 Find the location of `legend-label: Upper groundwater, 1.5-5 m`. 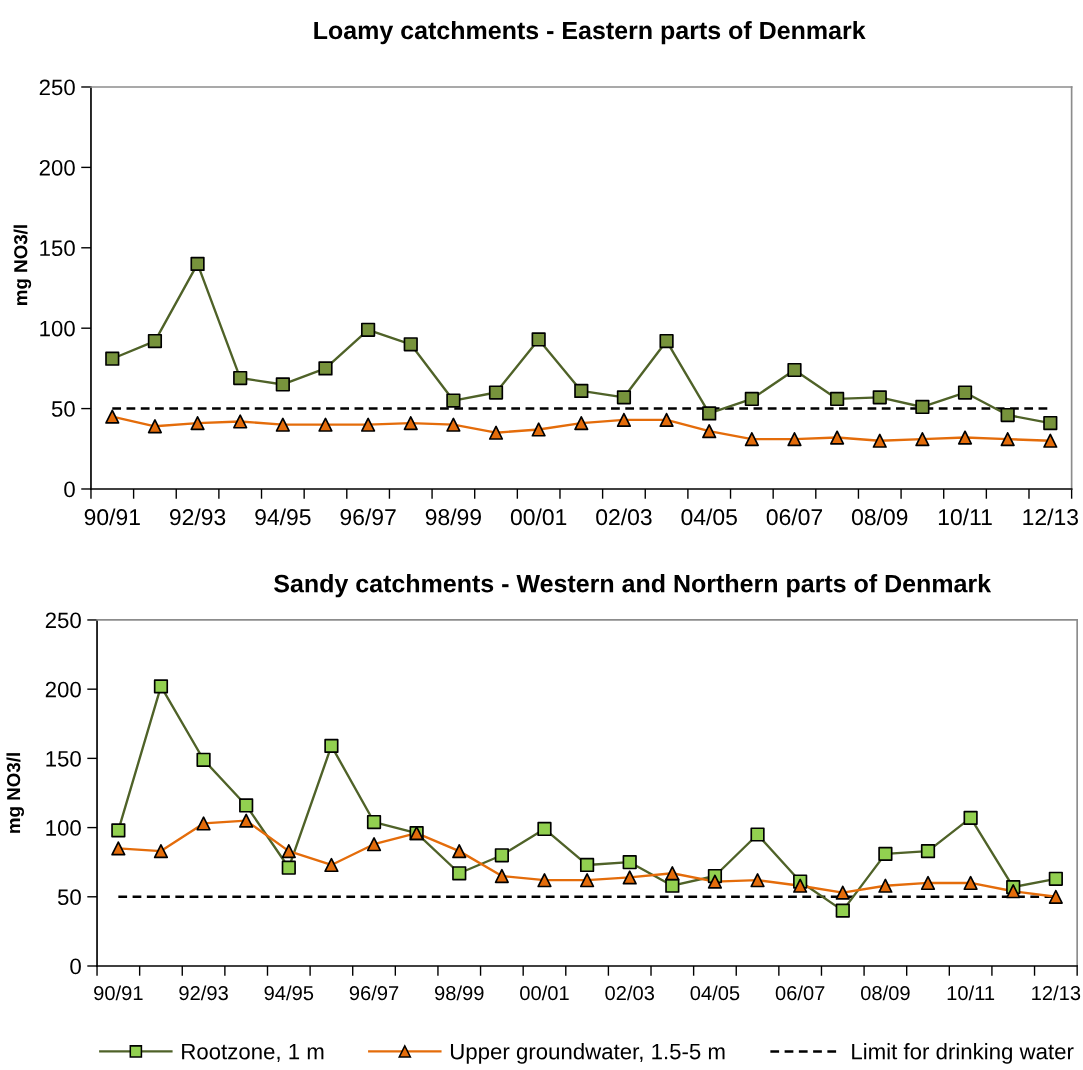

legend-label: Upper groundwater, 1.5-5 m is located at coordinates (587, 1053).